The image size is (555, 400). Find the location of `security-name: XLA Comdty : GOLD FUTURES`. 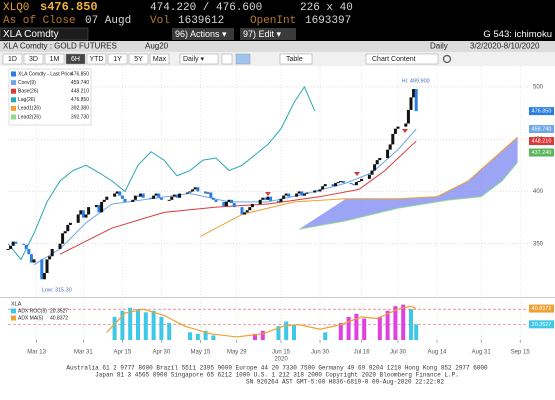

security-name: XLA Comdty : GOLD FUTURES is located at coordinates (60, 46).